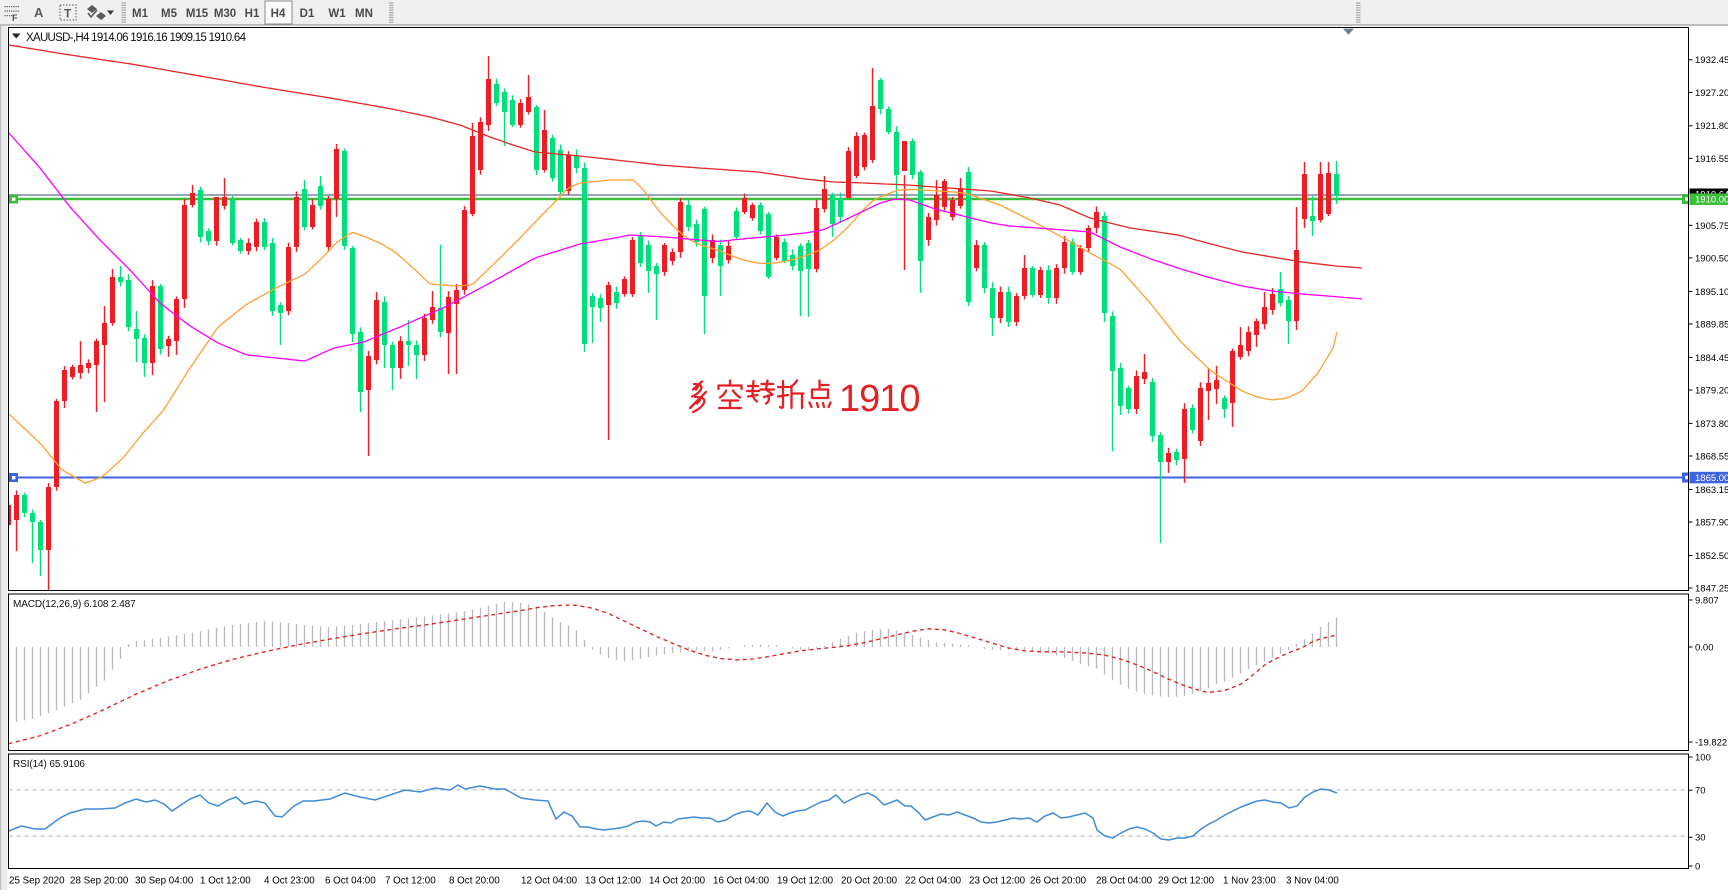 Image resolution: width=1728 pixels, height=890 pixels. What do you see at coordinates (15, 18) in the screenshot?
I see `svg-text: F` at bounding box center [15, 18].